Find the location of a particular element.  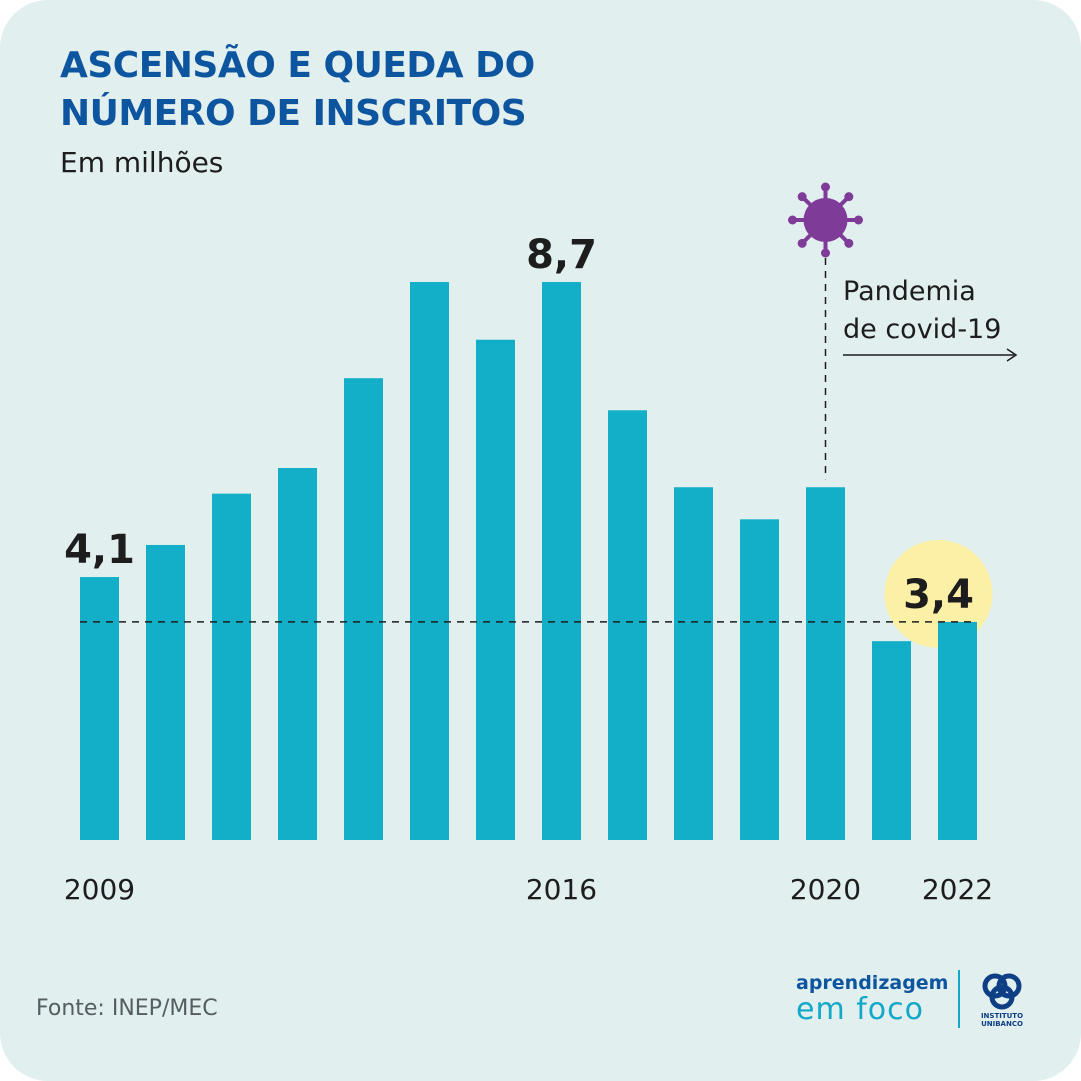

highlight-circle is located at coordinates (938, 593).